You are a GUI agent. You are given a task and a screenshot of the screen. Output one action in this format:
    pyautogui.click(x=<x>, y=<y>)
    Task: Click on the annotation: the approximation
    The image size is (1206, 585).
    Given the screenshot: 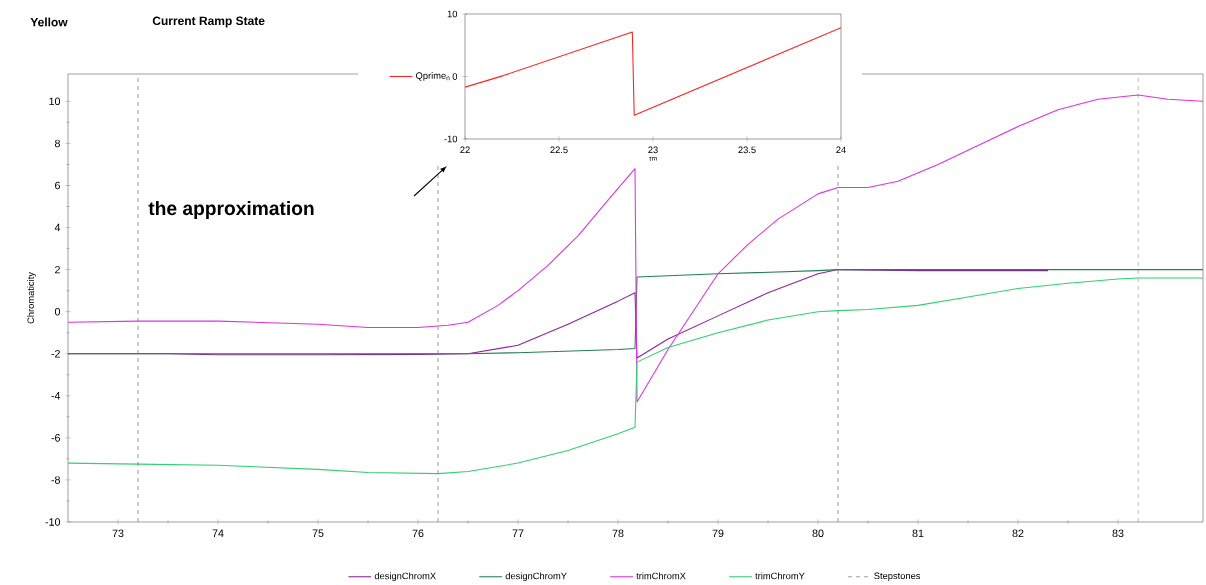 What is the action you would take?
    pyautogui.click(x=231, y=210)
    